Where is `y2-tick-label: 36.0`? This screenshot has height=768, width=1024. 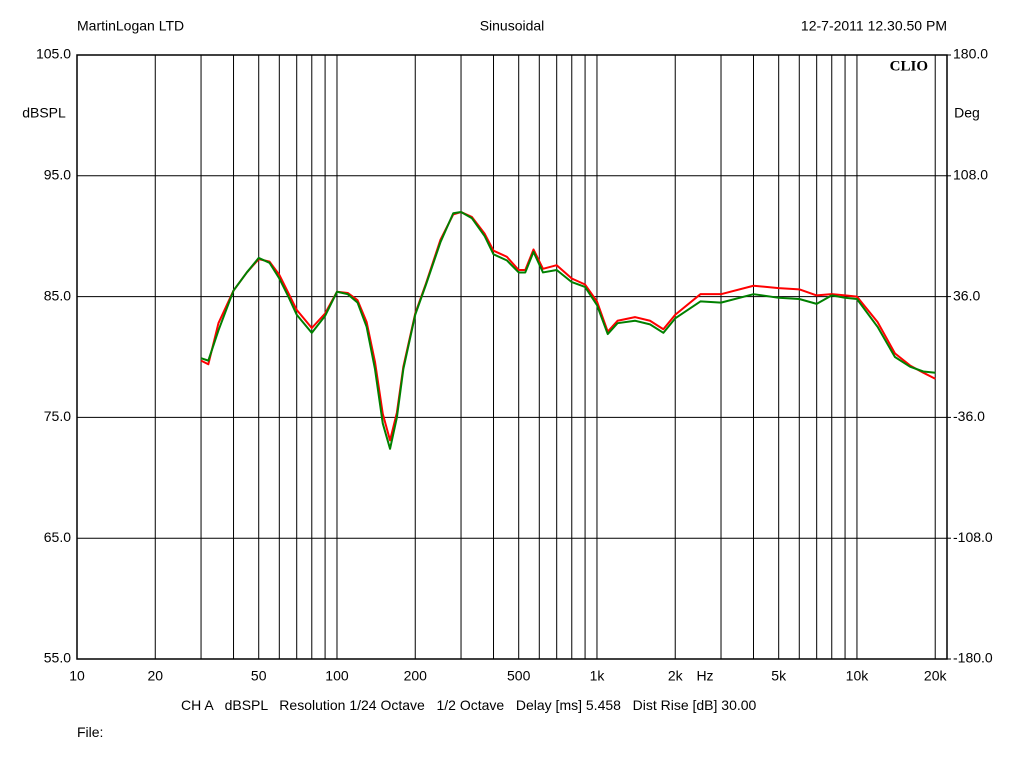 y2-tick-label: 36.0 is located at coordinates (966, 295).